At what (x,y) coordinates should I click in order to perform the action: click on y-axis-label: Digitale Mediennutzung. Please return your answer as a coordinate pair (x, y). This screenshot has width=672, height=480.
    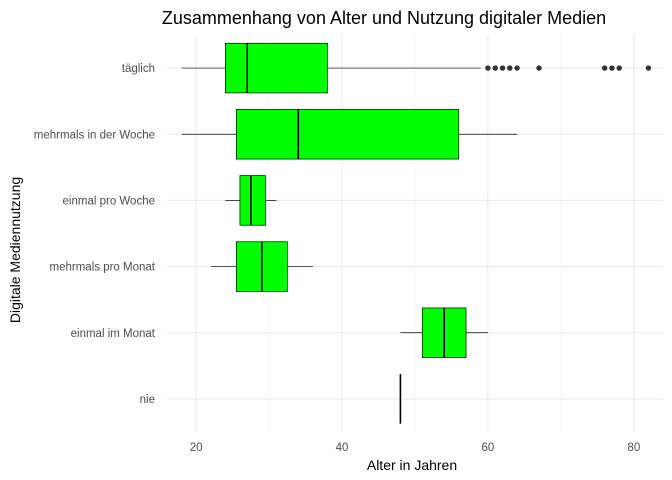
    Looking at the image, I should click on (15, 250).